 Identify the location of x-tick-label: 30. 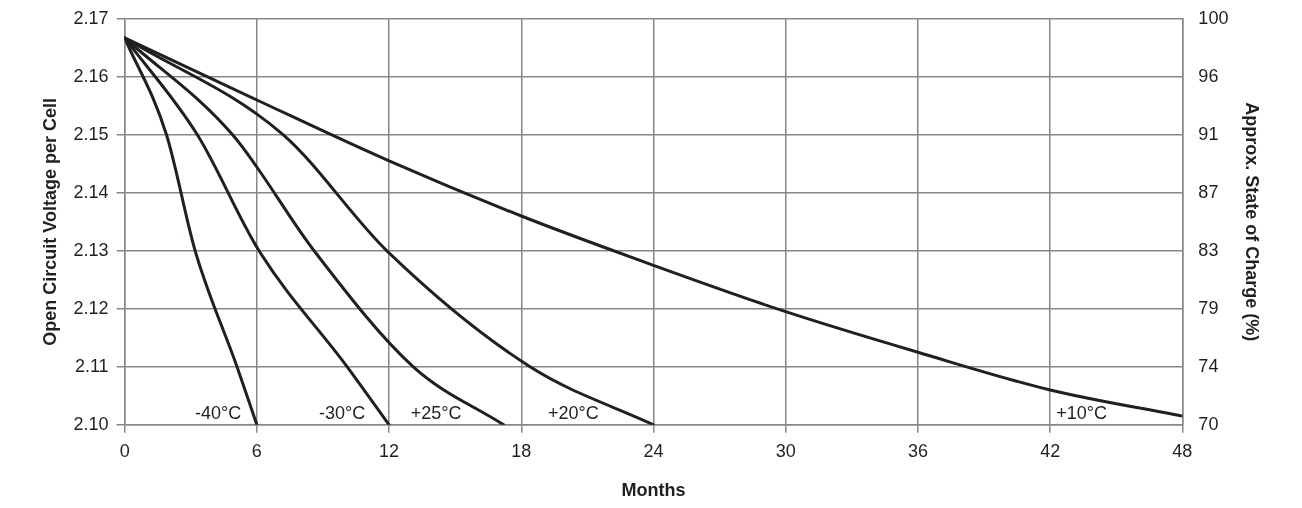
(785, 450).